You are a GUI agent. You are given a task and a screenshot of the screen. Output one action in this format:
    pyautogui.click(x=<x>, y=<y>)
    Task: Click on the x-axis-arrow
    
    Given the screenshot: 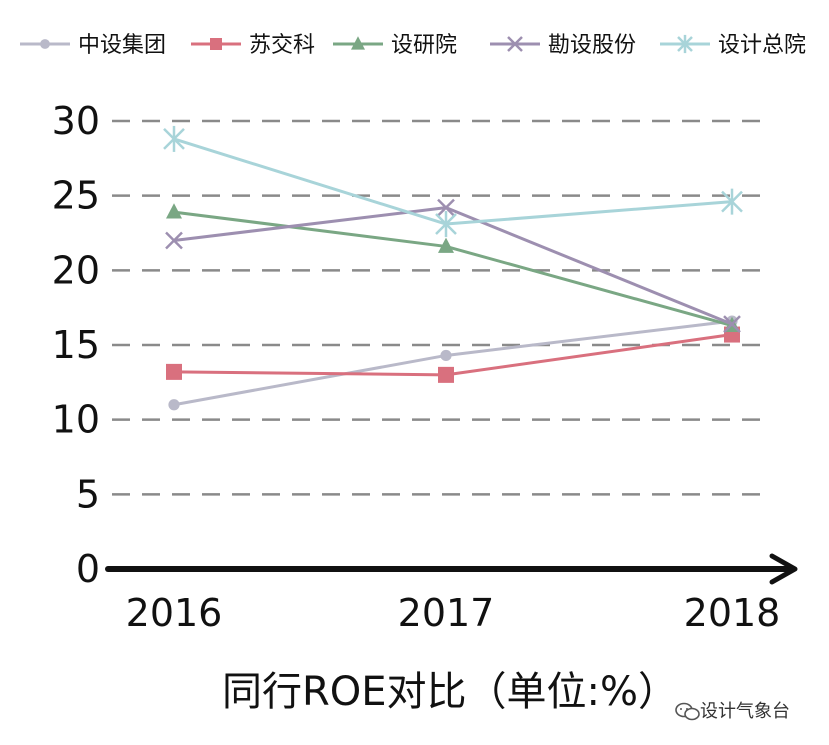 What is the action you would take?
    pyautogui.click(x=783, y=569)
    